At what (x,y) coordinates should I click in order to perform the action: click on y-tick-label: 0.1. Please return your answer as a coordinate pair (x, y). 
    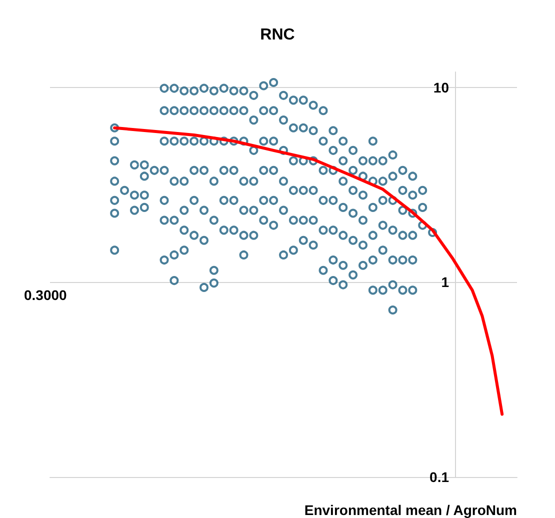
    Looking at the image, I should click on (440, 477).